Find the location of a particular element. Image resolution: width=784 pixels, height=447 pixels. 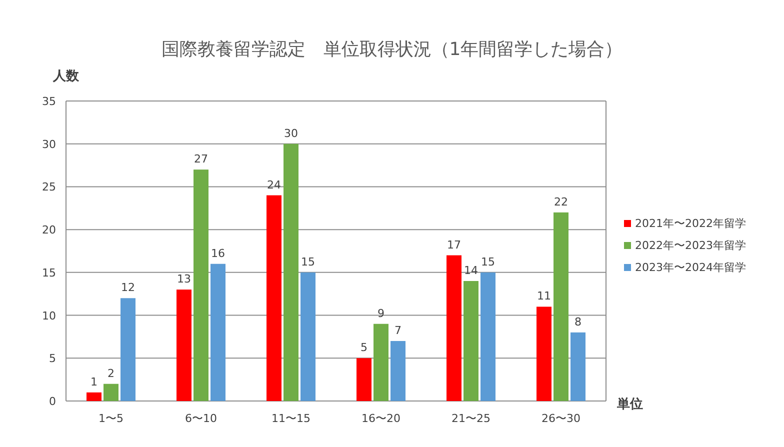

data-label: 13 is located at coordinates (184, 279).